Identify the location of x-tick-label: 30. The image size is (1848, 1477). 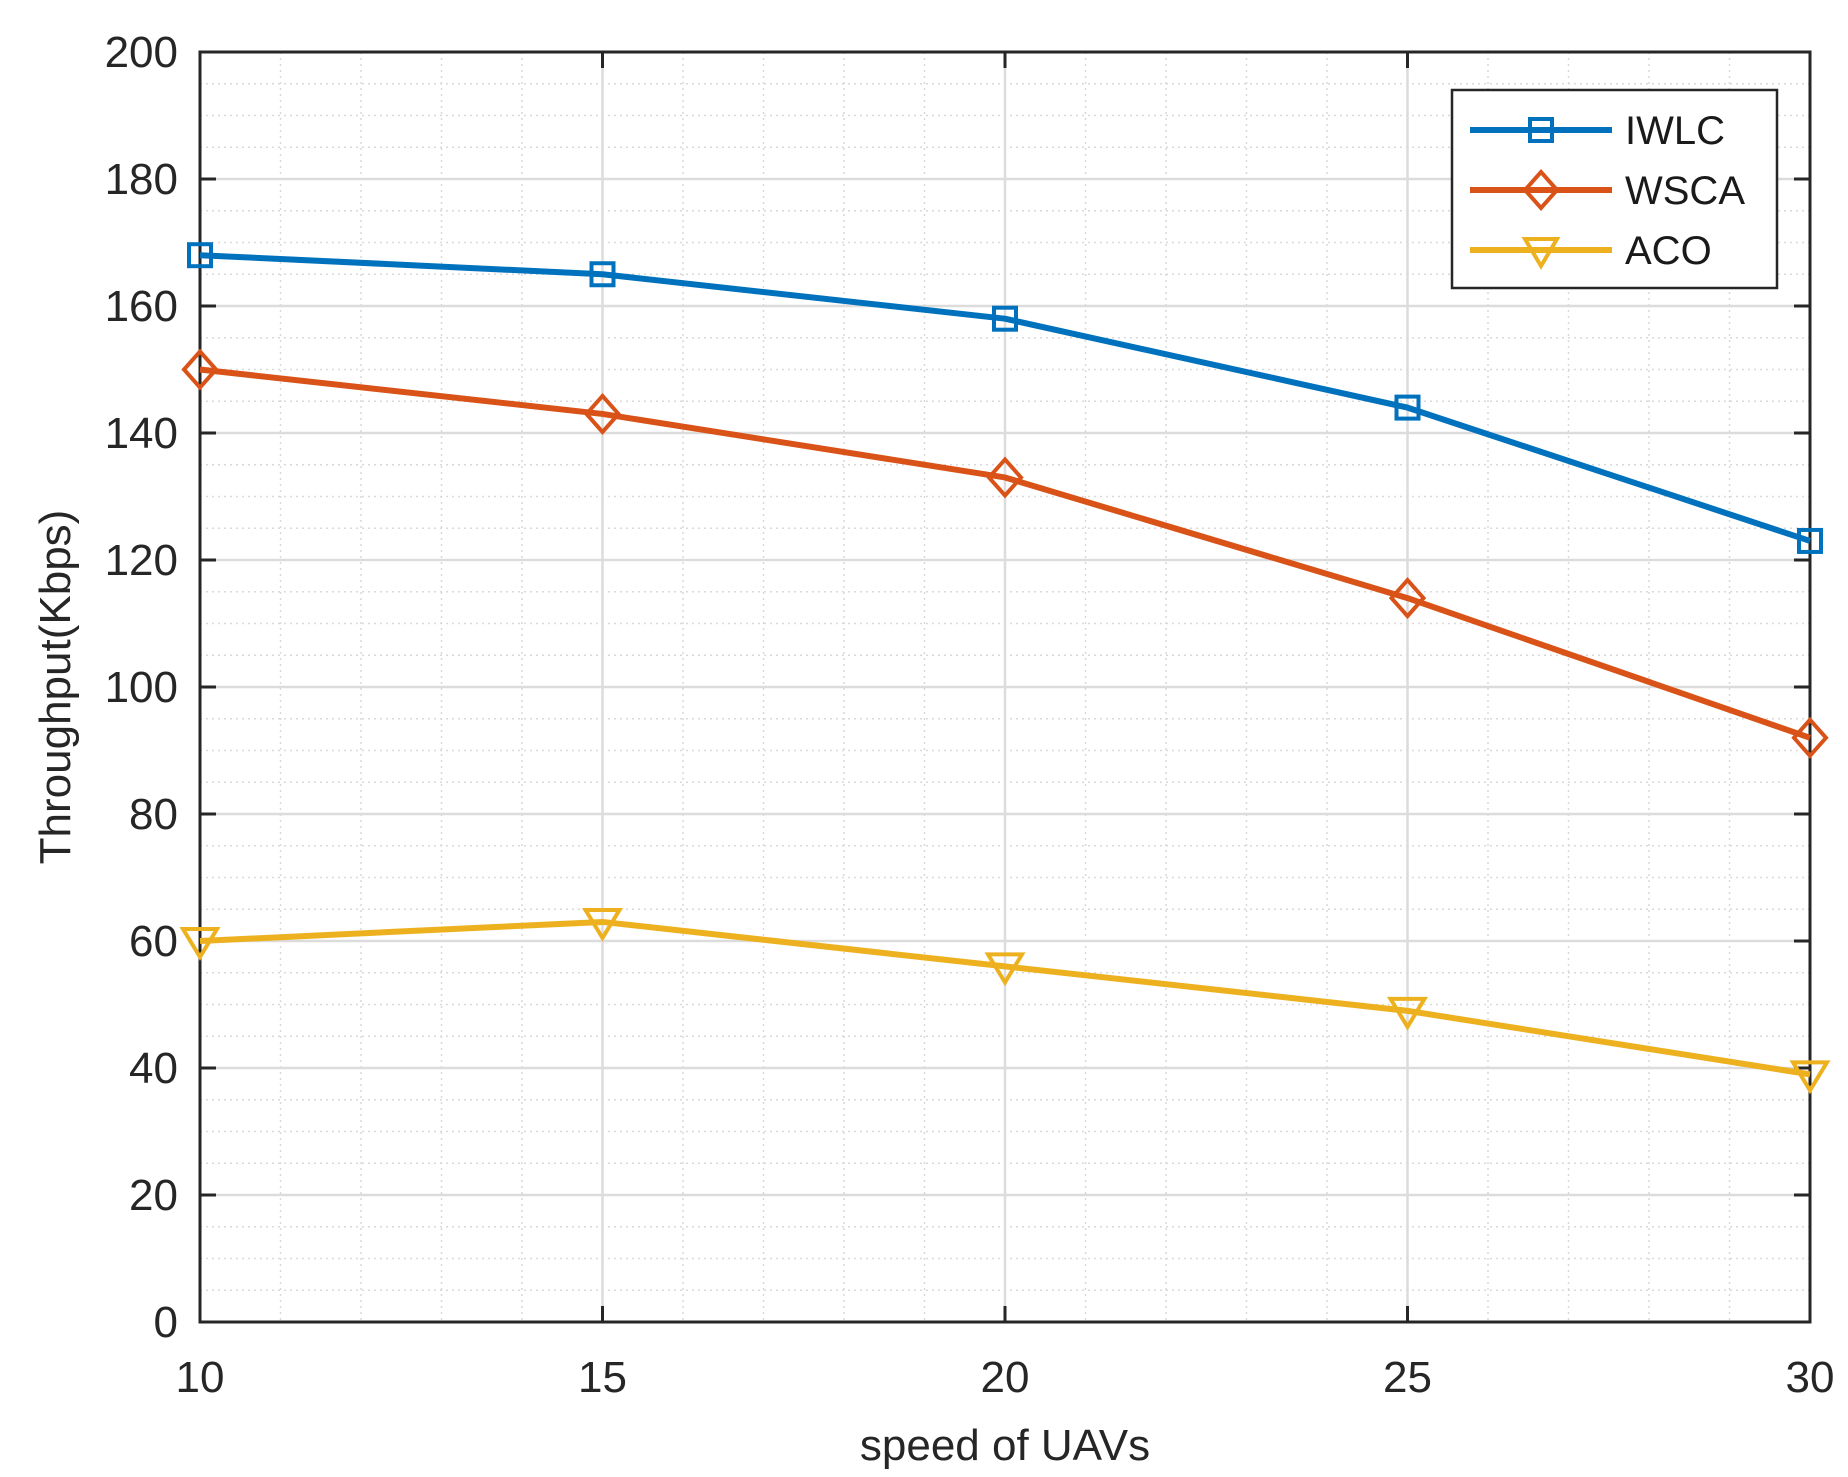
(1810, 1377).